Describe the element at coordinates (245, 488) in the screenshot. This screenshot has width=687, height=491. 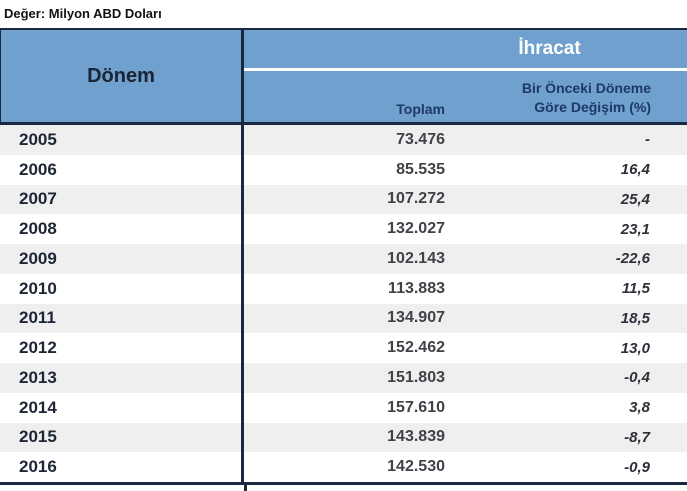
I see `column-divider-tail` at that location.